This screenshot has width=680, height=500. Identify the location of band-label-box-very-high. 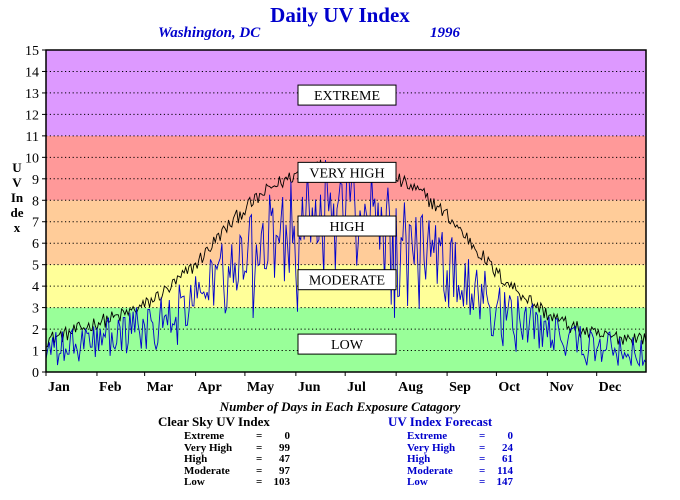
(347, 172).